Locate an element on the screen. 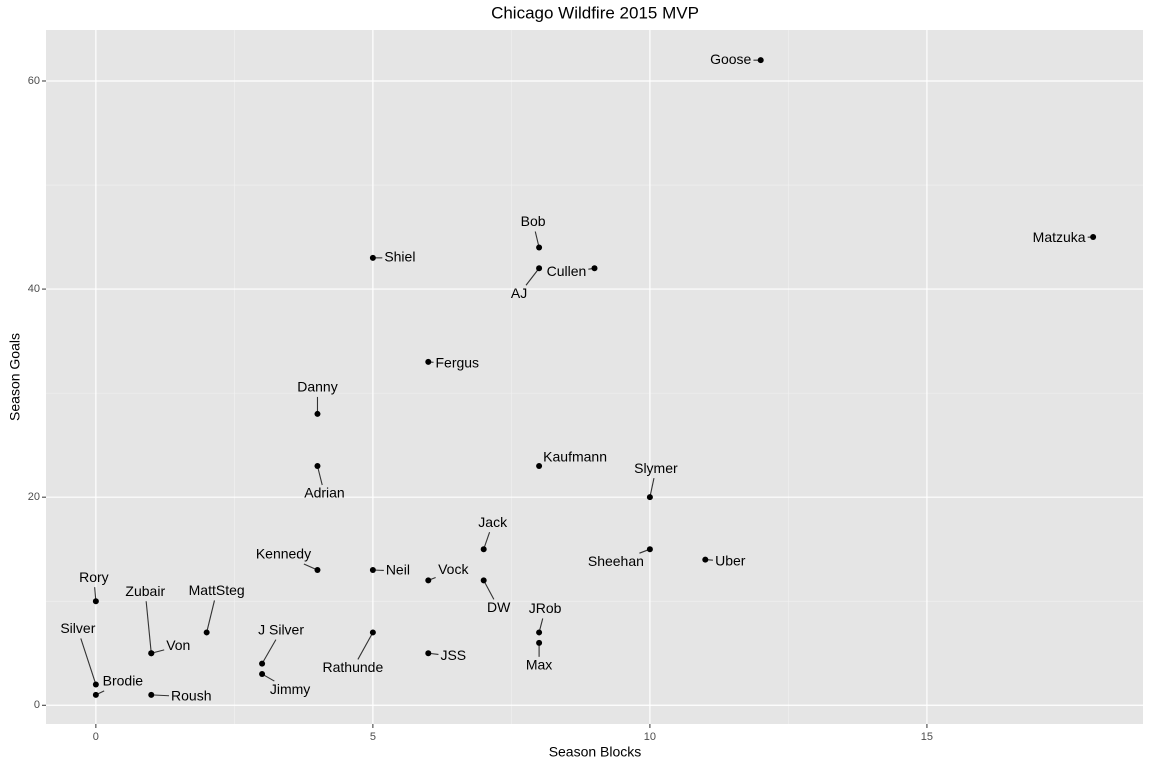 Image resolution: width=1152 pixels, height=768 pixels. point-label: Fergus is located at coordinates (457, 363).